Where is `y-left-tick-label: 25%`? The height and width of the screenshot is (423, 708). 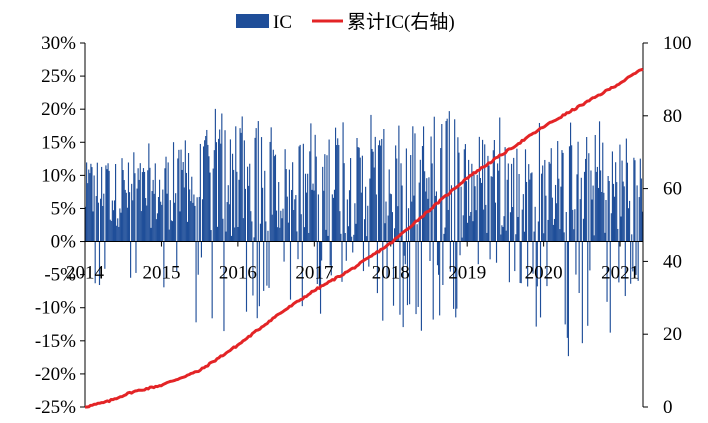
y-left-tick-label: 25% is located at coordinates (58, 76).